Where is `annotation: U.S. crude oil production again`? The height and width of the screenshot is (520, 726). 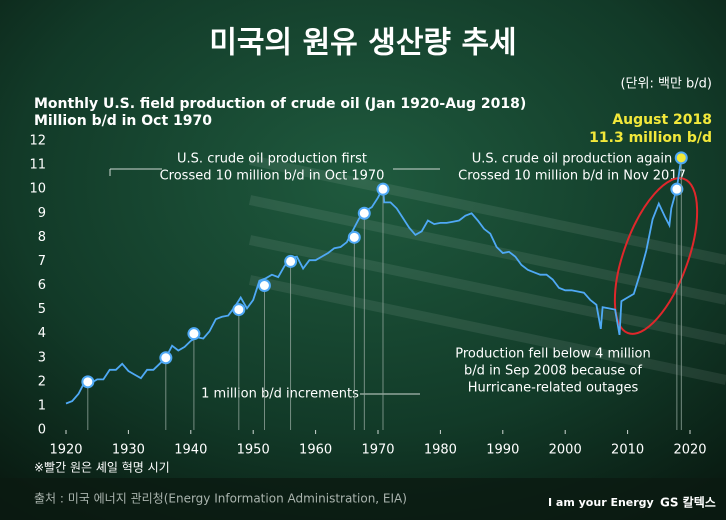 annotation: U.S. crude oil production again is located at coordinates (572, 159).